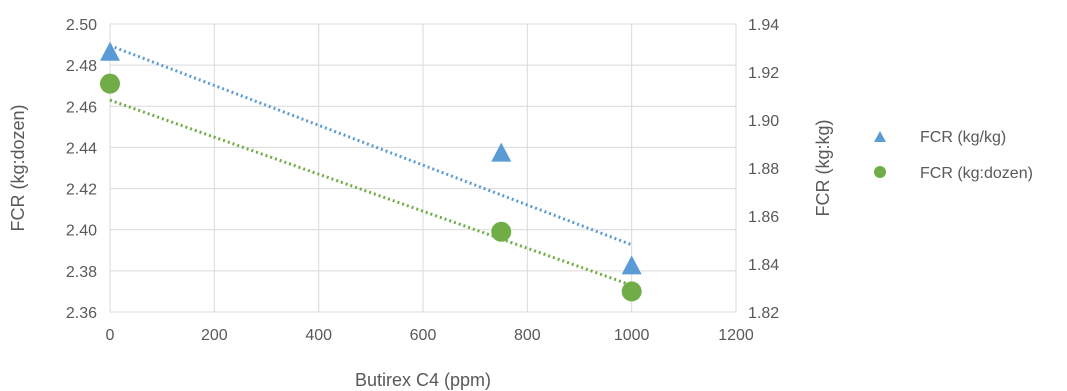 The image size is (1067, 391). What do you see at coordinates (81, 190) in the screenshot?
I see `y-left-tick-label: 2.42` at bounding box center [81, 190].